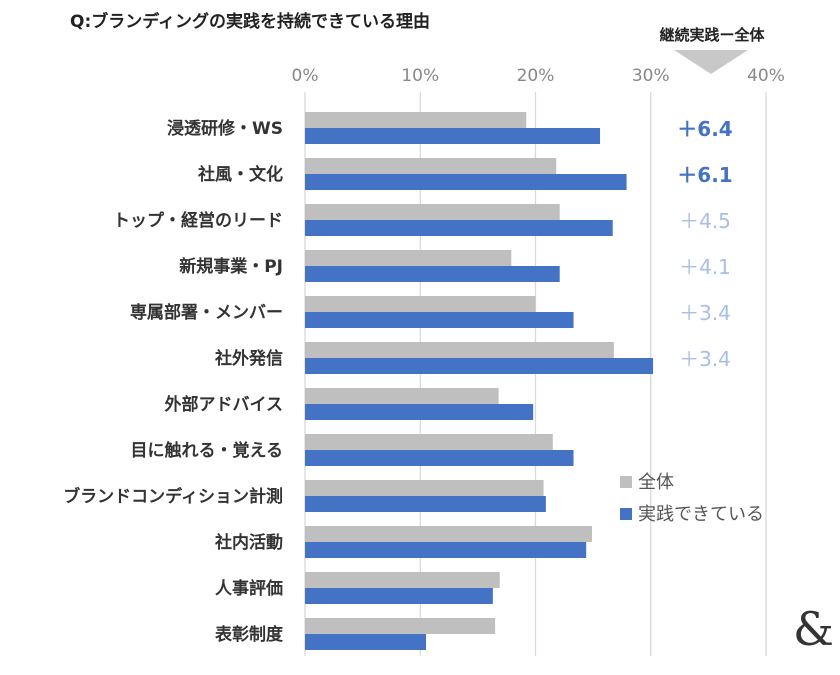 This screenshot has width=840, height=675. What do you see at coordinates (766, 76) in the screenshot?
I see `x-tick-label: 40%` at bounding box center [766, 76].